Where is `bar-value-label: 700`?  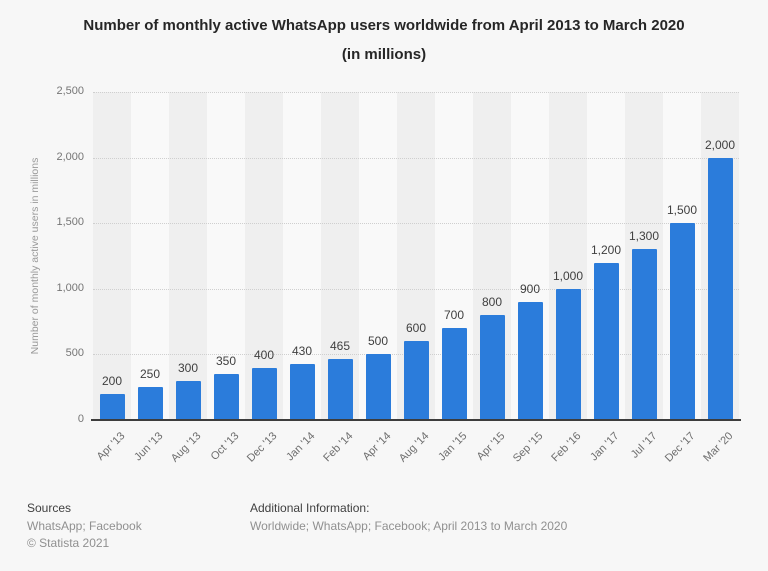
bar-value-label: 700 is located at coordinates (454, 315).